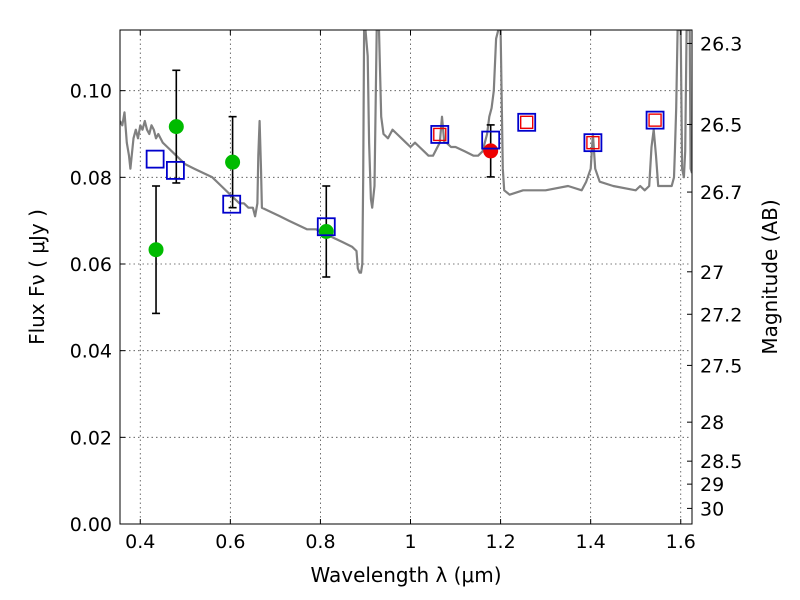 This screenshot has width=800, height=600. What do you see at coordinates (721, 125) in the screenshot?
I see `y2-tick-label: 26.5` at bounding box center [721, 125].